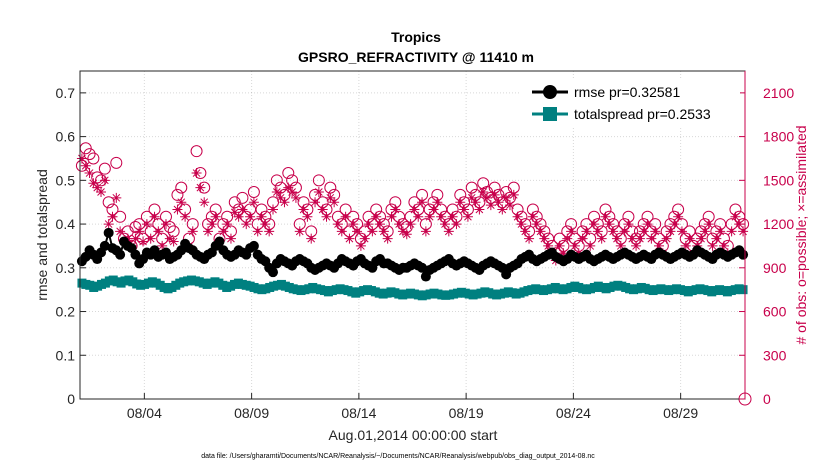  Describe the element at coordinates (66, 180) in the screenshot. I see `y-tick-label: 0.5` at that location.